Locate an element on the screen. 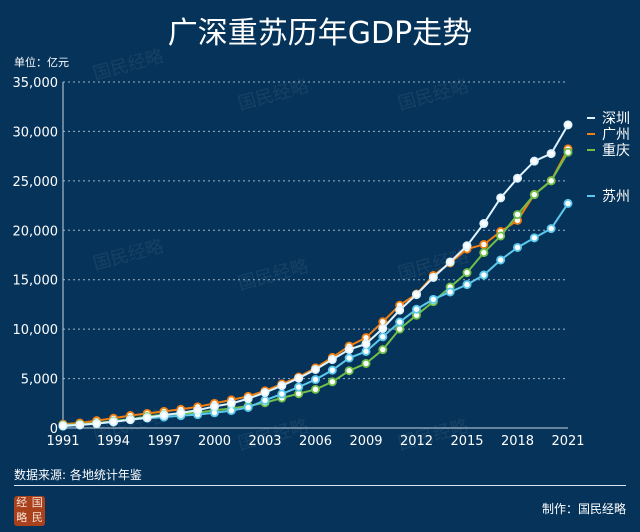 Image resolution: width=640 pixels, height=532 pixels. x-tick-label: 1994 is located at coordinates (113, 441).